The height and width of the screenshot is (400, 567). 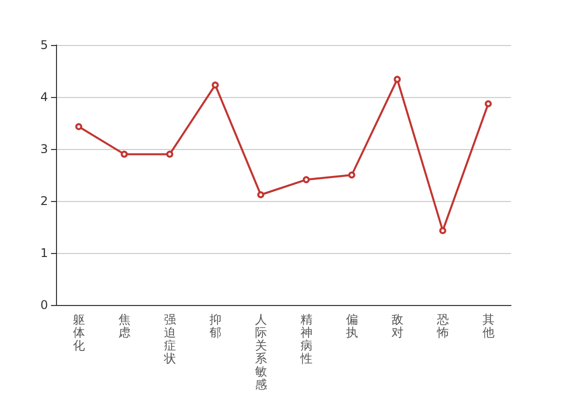 What do you see at coordinates (44, 201) in the screenshot?
I see `y-tick-label: 2` at bounding box center [44, 201].